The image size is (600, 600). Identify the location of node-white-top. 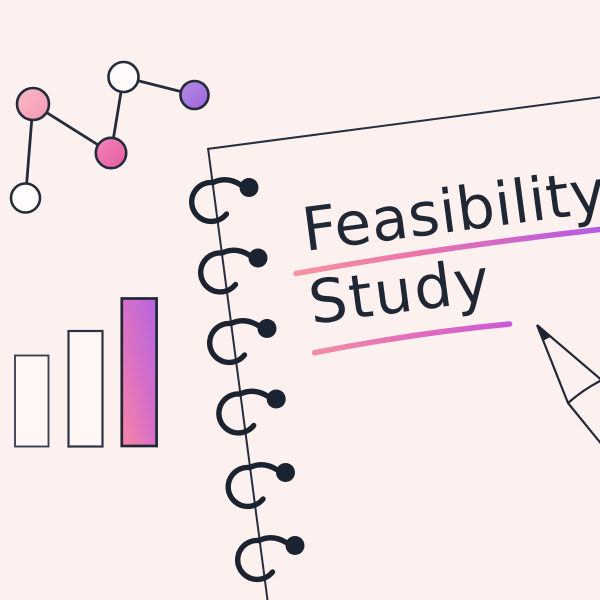
(123, 77).